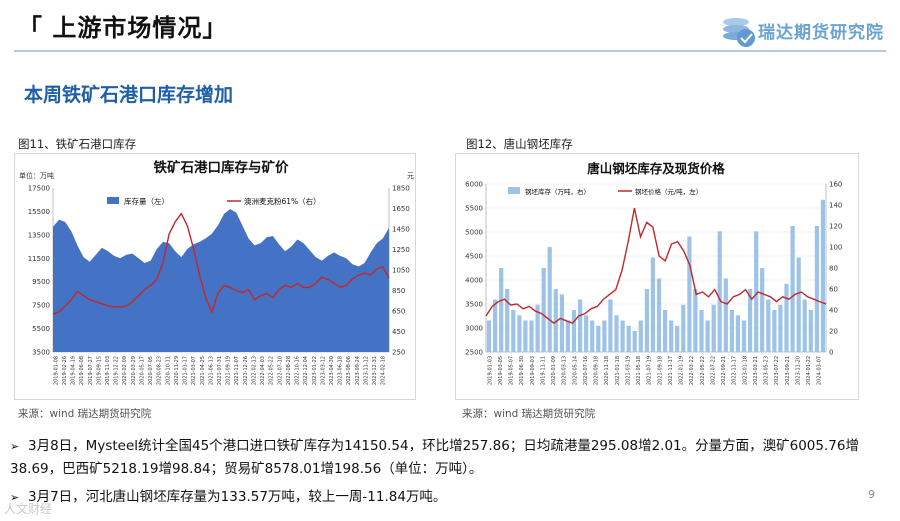 This screenshot has height=521, width=900. What do you see at coordinates (739, 32) in the screenshot?
I see `logo-icon` at bounding box center [739, 32].